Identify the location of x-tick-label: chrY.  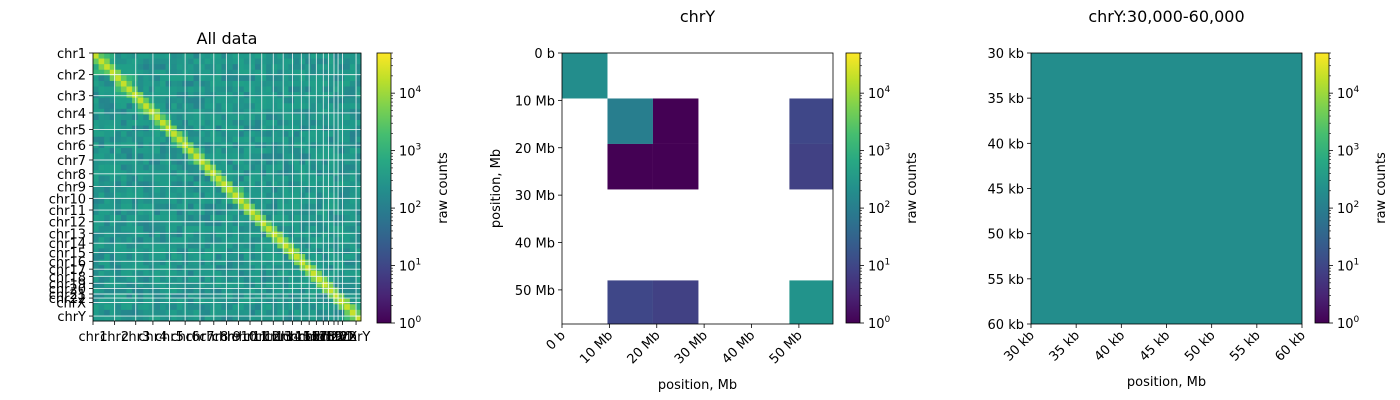
(356, 337).